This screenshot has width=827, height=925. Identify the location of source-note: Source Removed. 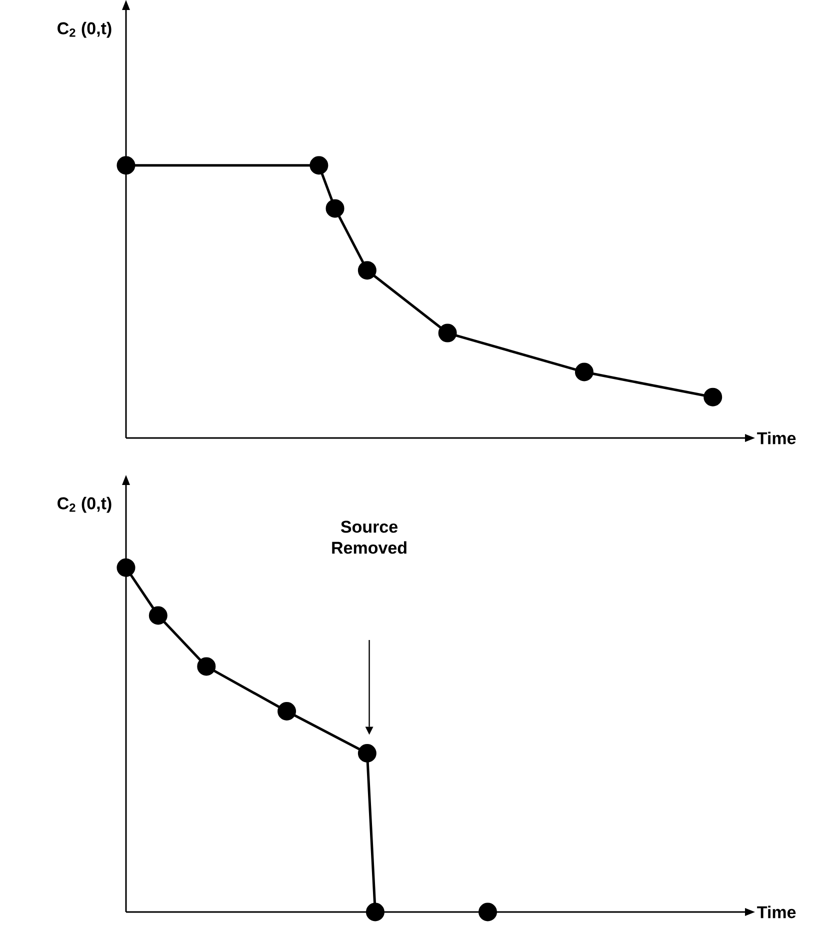
(369, 537).